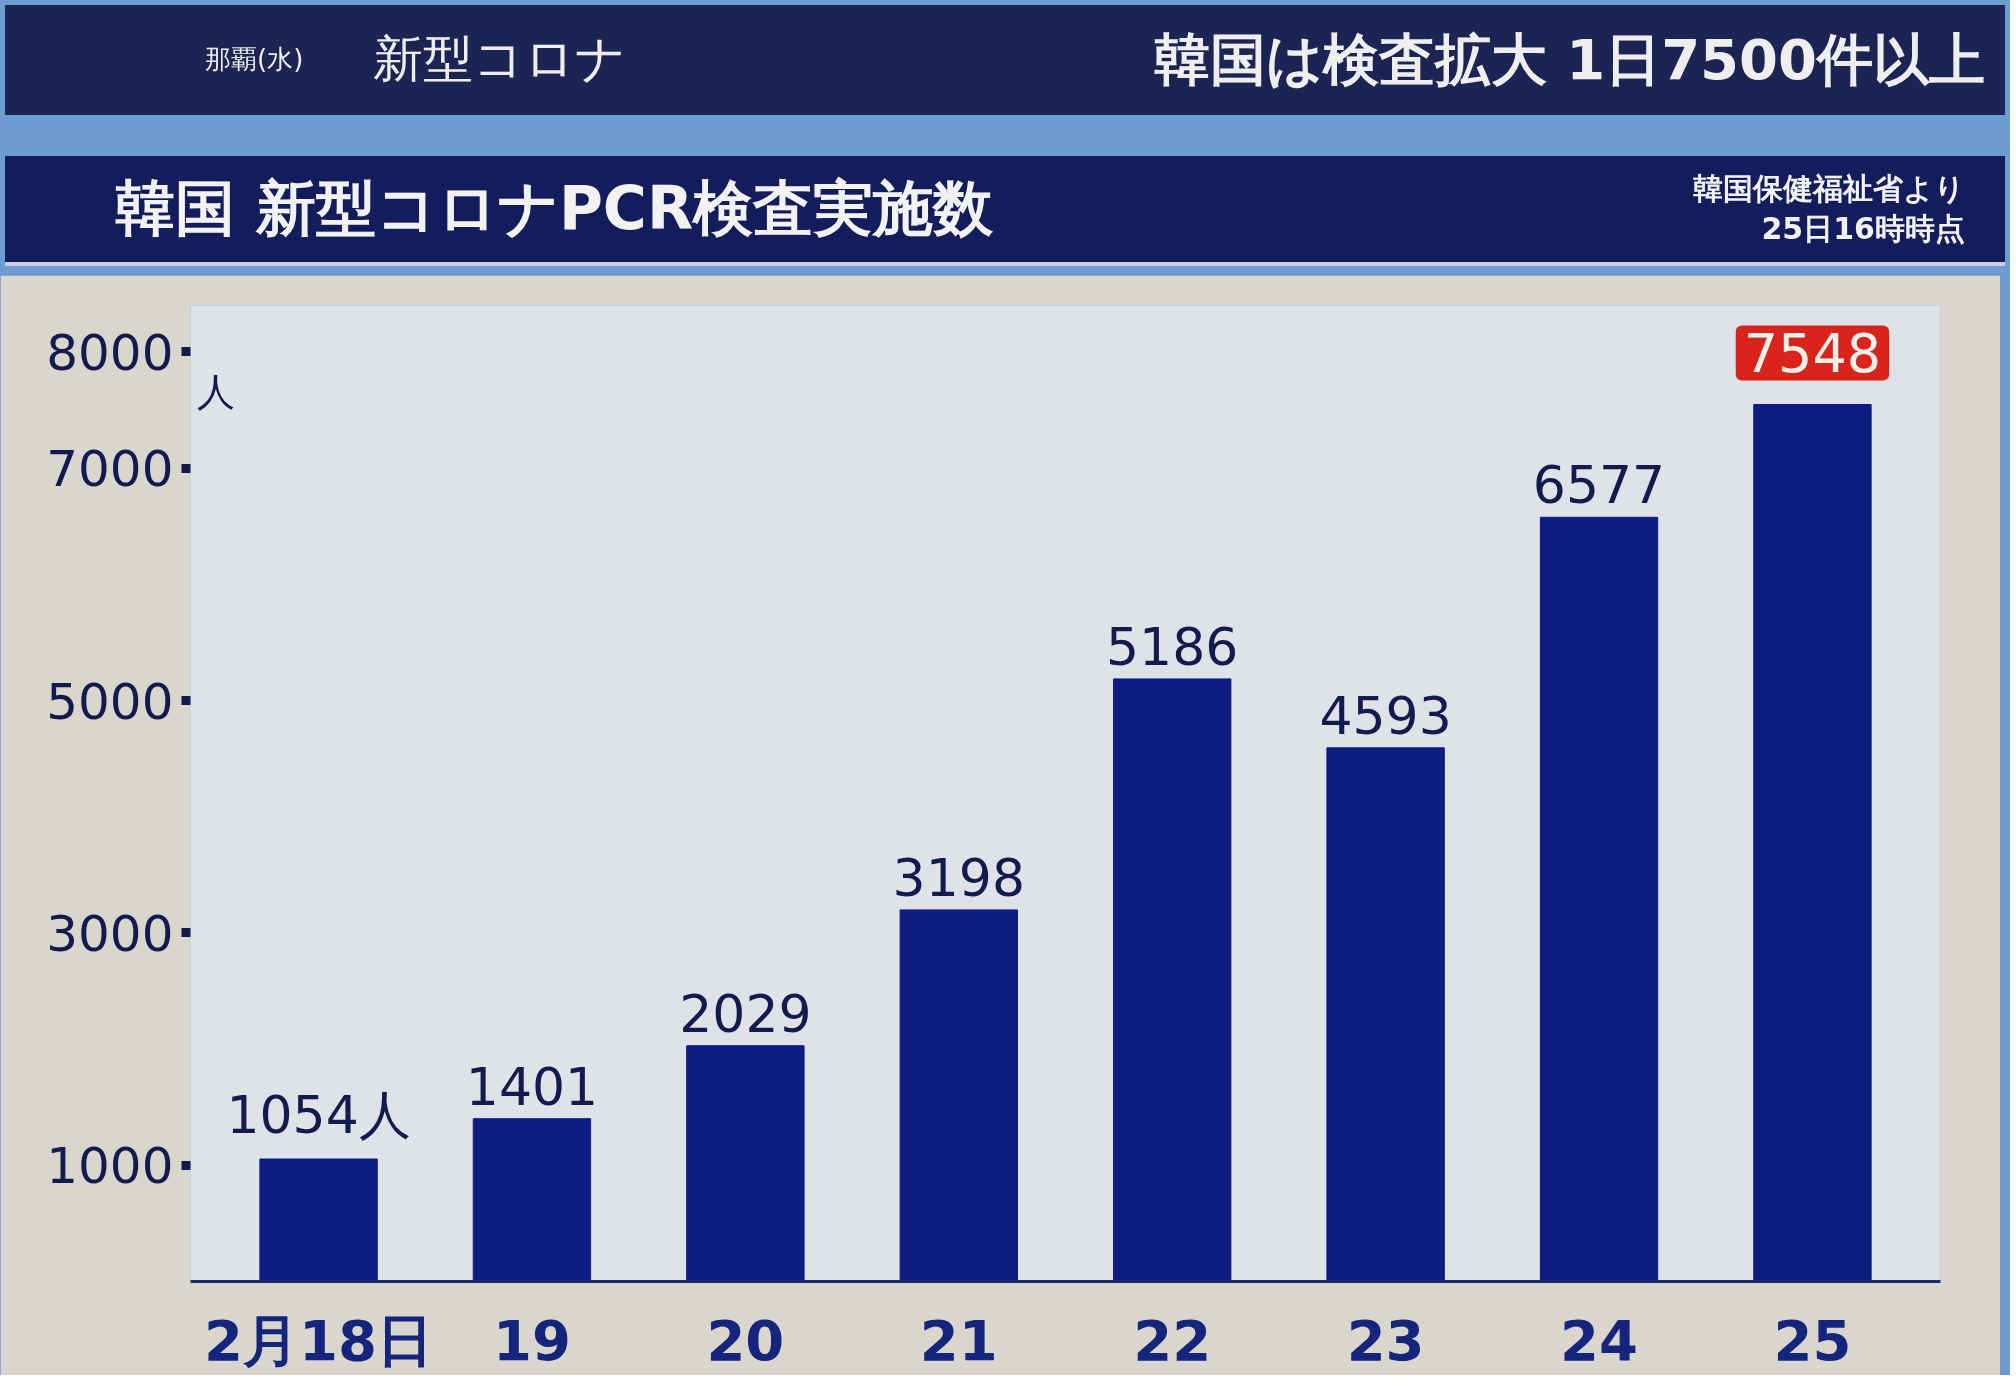  Describe the element at coordinates (1385, 715) in the screenshot. I see `data-label: 4593` at that location.